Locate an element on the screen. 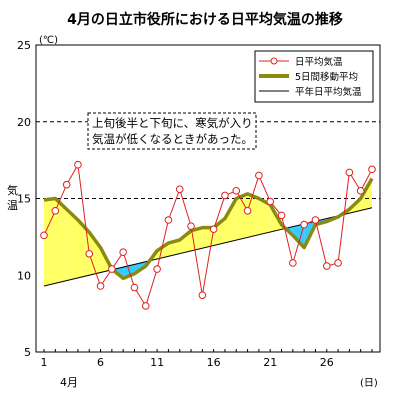 The width and height of the screenshot is (400, 400). x-tick-label-16: 16 is located at coordinates (214, 362).